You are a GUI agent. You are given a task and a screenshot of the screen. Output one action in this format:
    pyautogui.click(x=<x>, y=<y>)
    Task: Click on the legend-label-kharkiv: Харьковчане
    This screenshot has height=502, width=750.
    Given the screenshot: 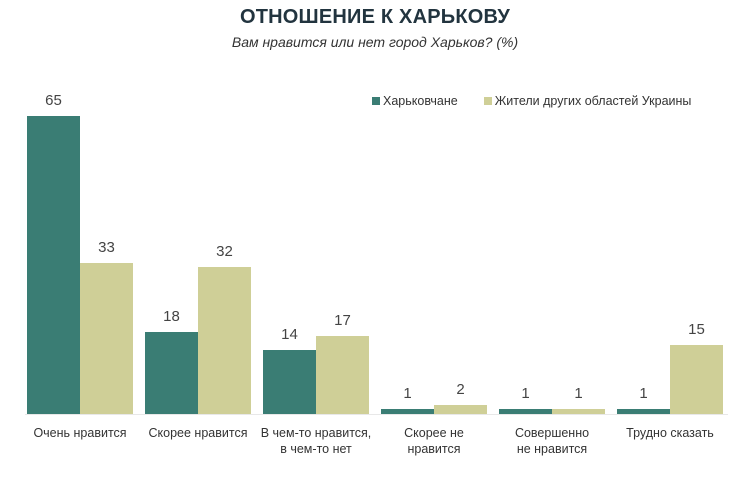 What is the action you would take?
    pyautogui.click(x=420, y=101)
    